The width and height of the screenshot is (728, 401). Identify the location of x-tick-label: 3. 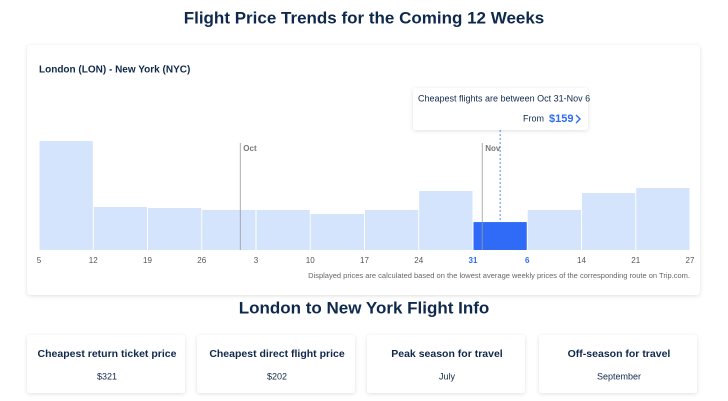
(256, 260).